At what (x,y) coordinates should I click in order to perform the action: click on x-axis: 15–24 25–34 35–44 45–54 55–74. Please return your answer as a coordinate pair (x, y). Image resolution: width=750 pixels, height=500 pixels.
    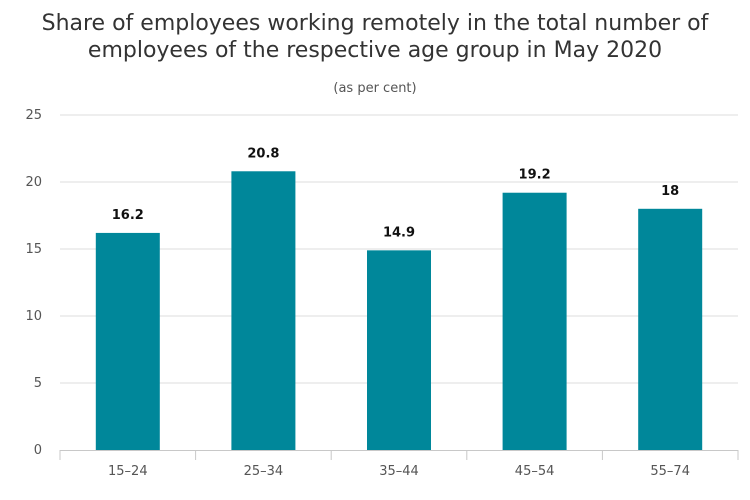
    Looking at the image, I should click on (399, 464).